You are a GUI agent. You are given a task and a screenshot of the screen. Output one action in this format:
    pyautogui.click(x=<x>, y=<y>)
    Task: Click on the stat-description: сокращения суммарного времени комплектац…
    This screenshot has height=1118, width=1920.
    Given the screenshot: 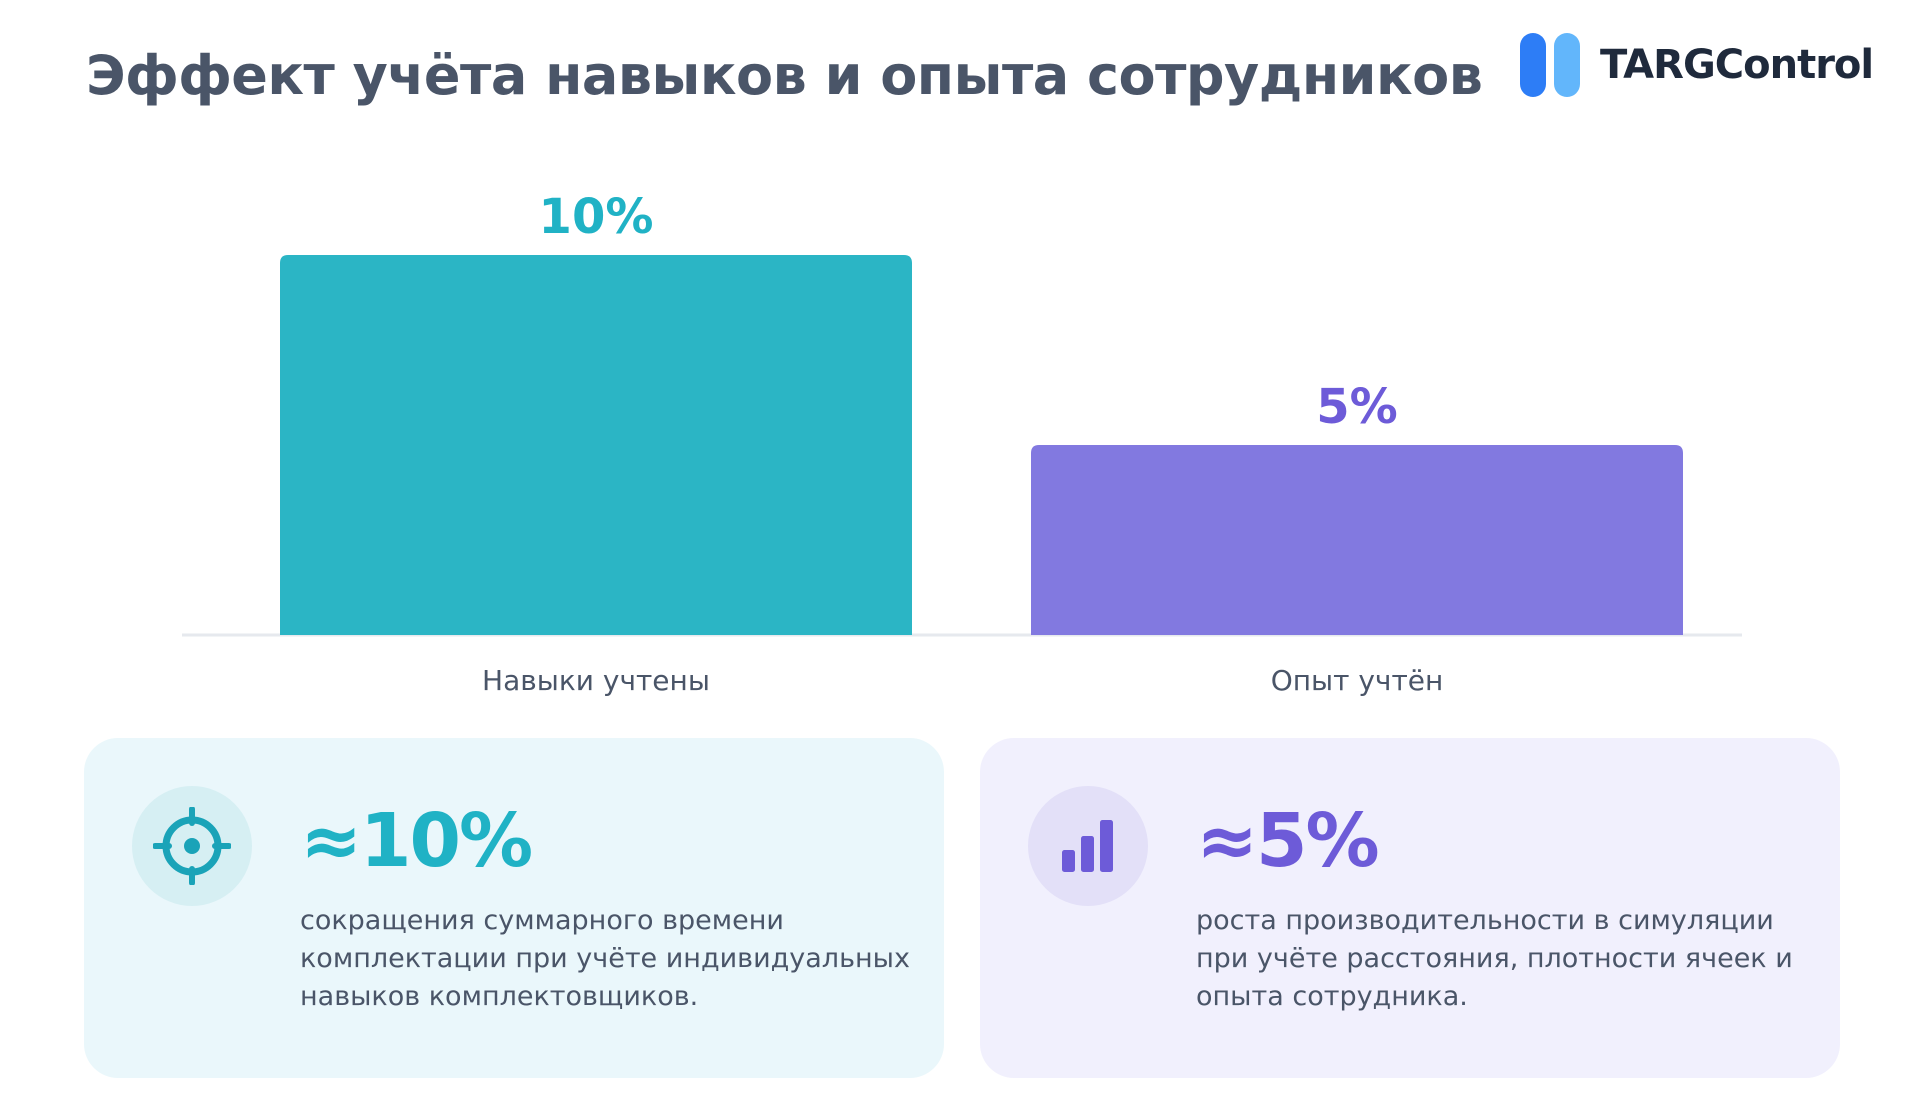 What is the action you would take?
    pyautogui.click(x=605, y=958)
    